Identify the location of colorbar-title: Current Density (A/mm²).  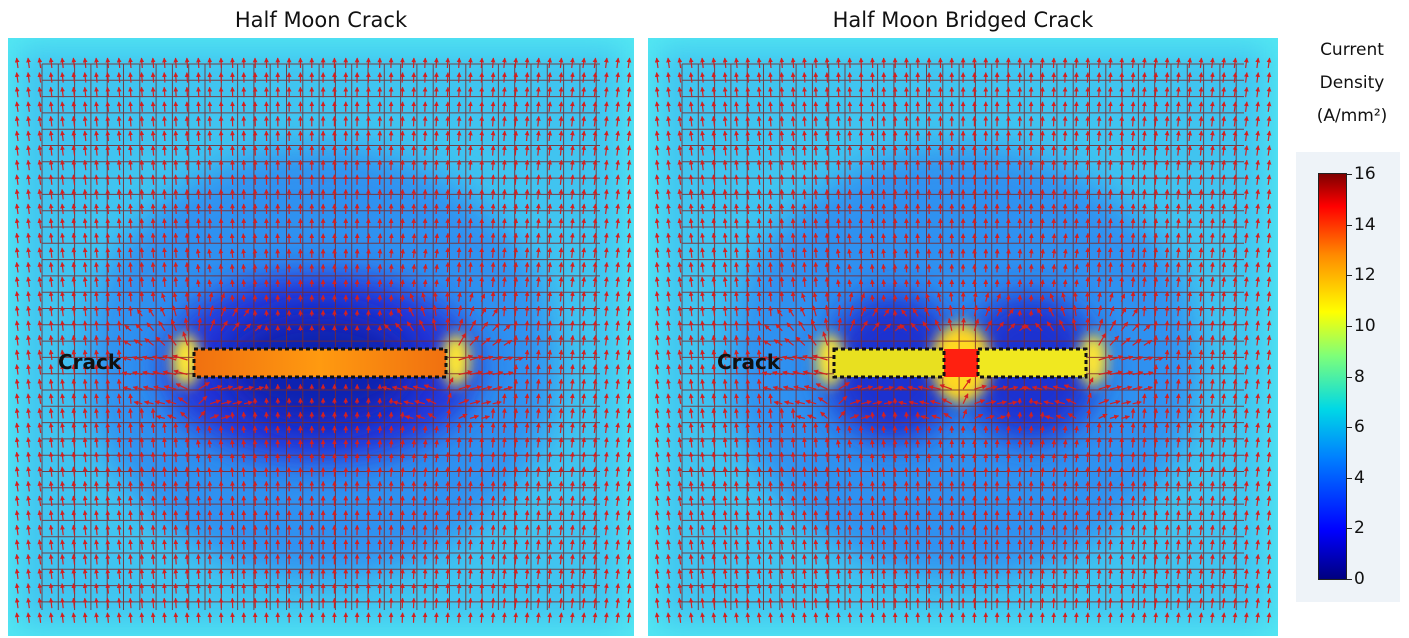
(1352, 83).